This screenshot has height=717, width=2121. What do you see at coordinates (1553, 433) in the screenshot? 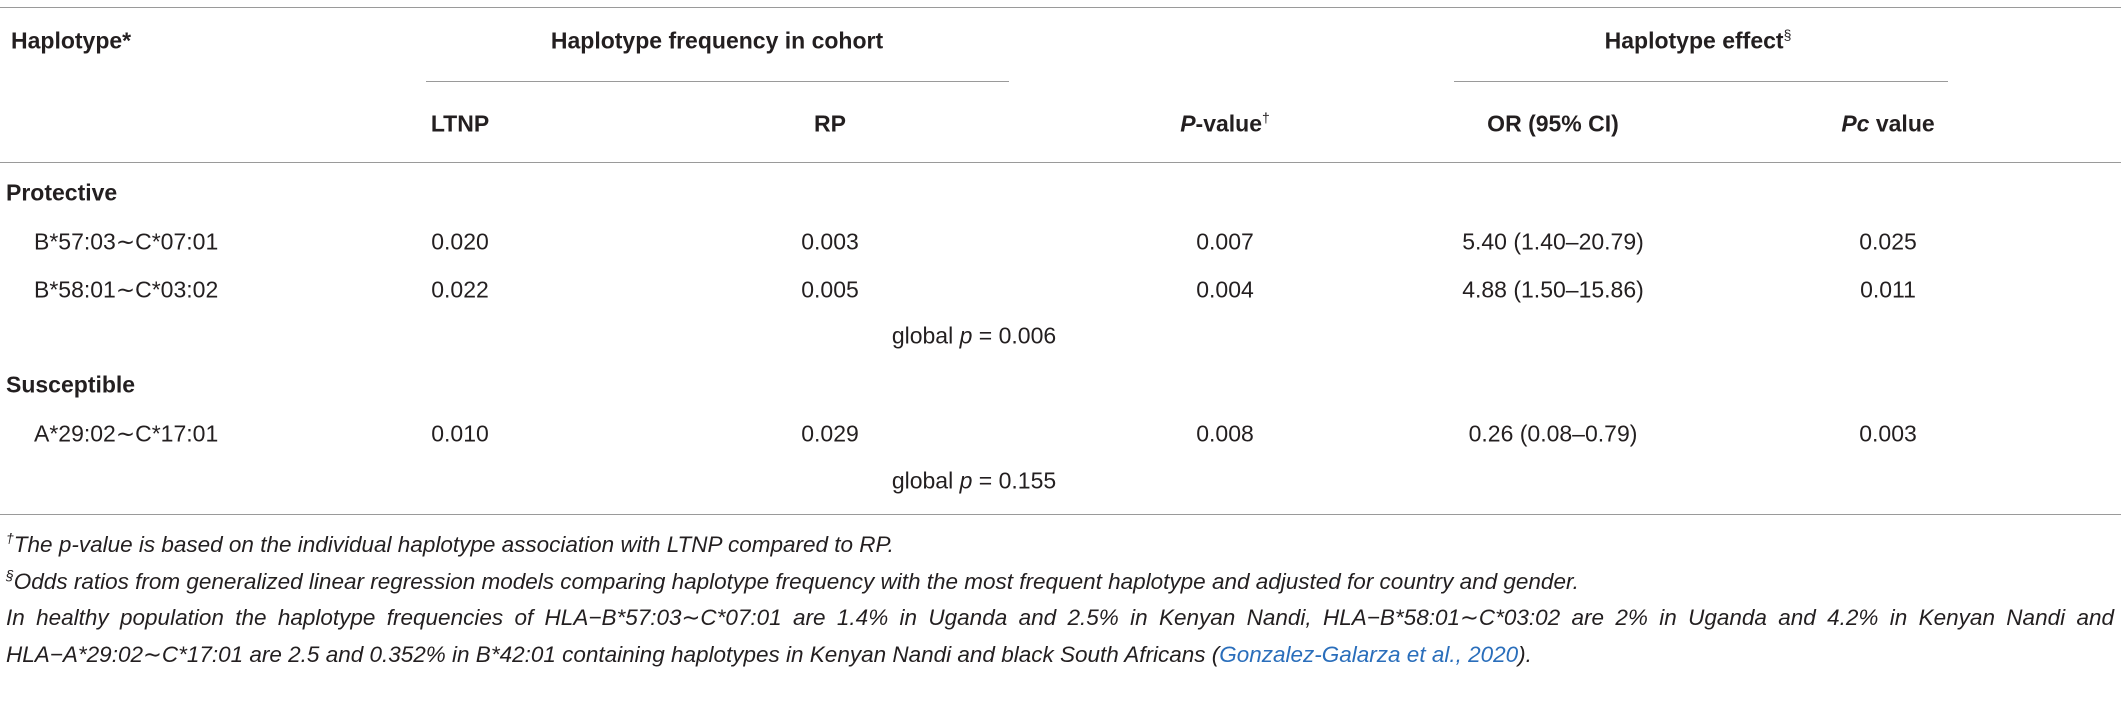
I see `cell: 0.26 (0.08–0.79)` at bounding box center [1553, 433].